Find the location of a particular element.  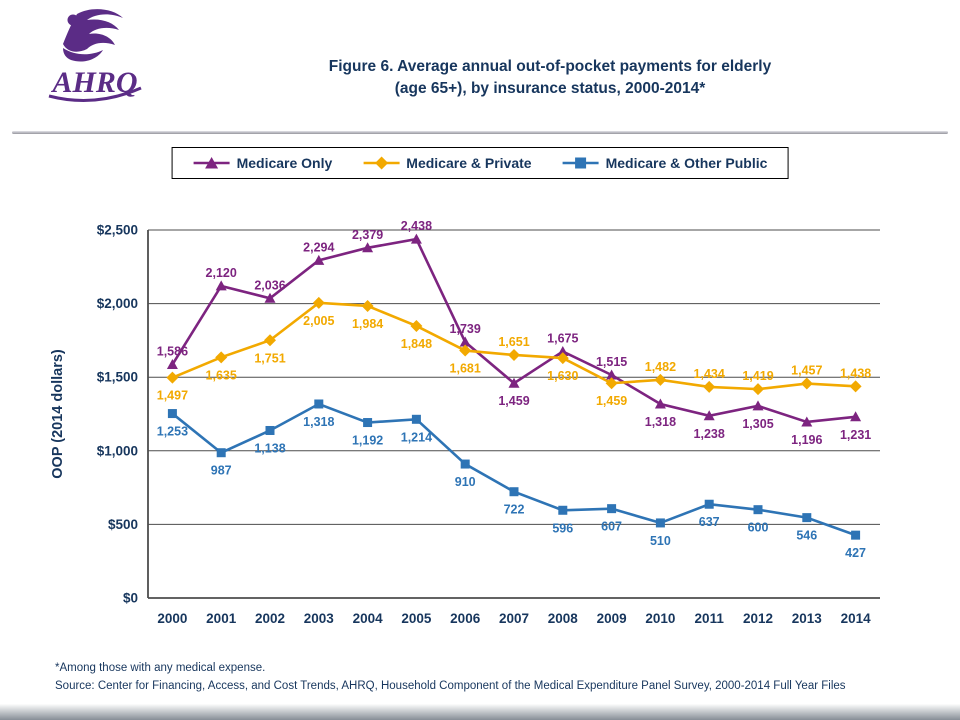

data-label: 1,630 is located at coordinates (562, 376).